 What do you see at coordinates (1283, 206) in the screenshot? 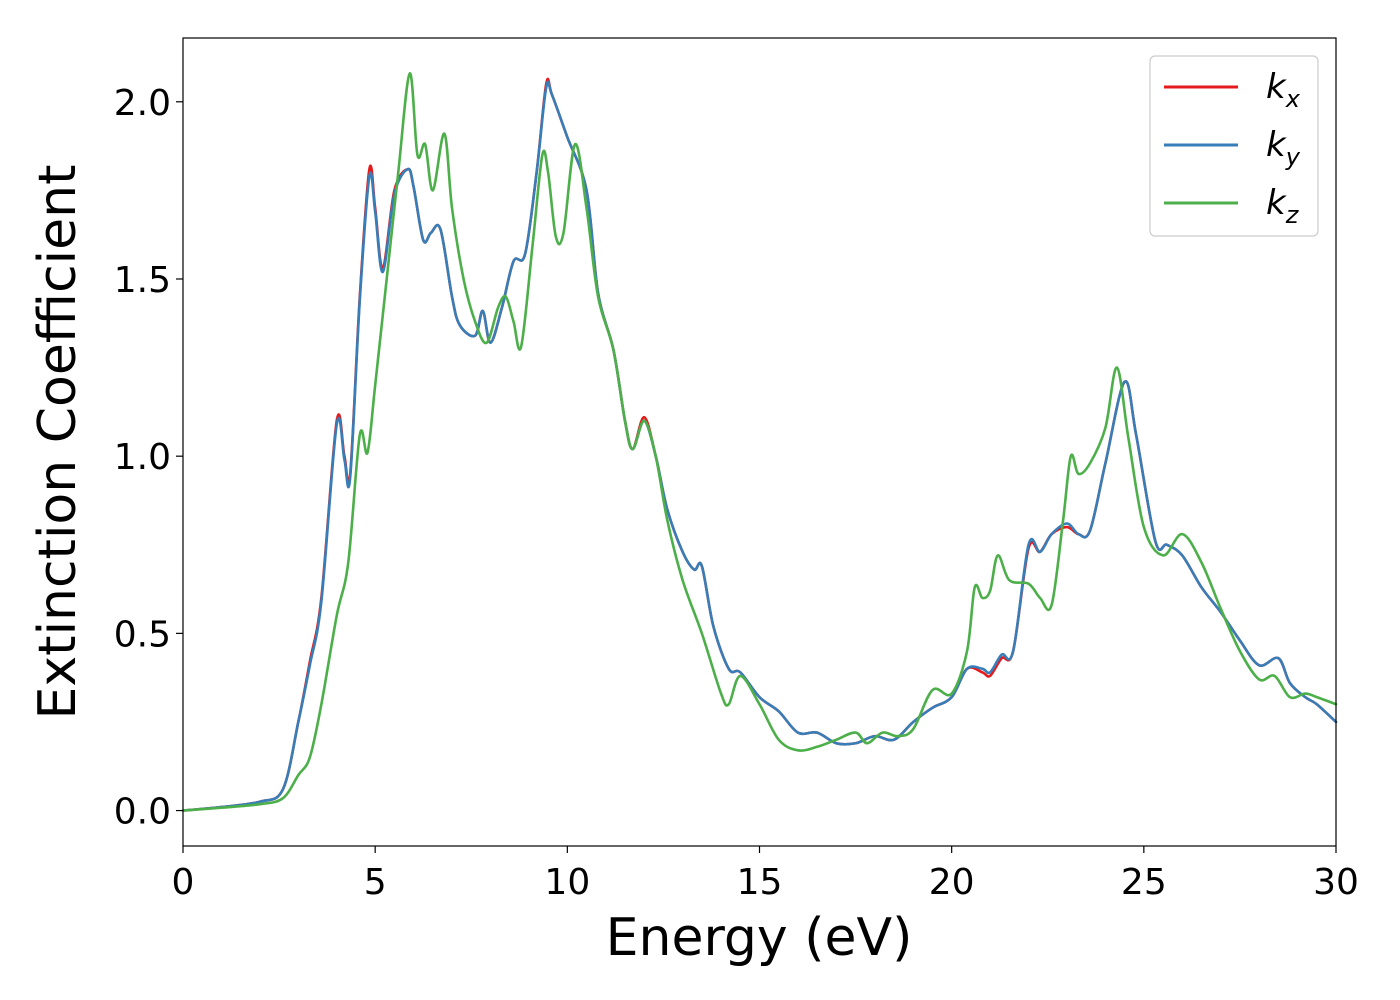
I see `legend-label-kz: kz` at bounding box center [1283, 206].